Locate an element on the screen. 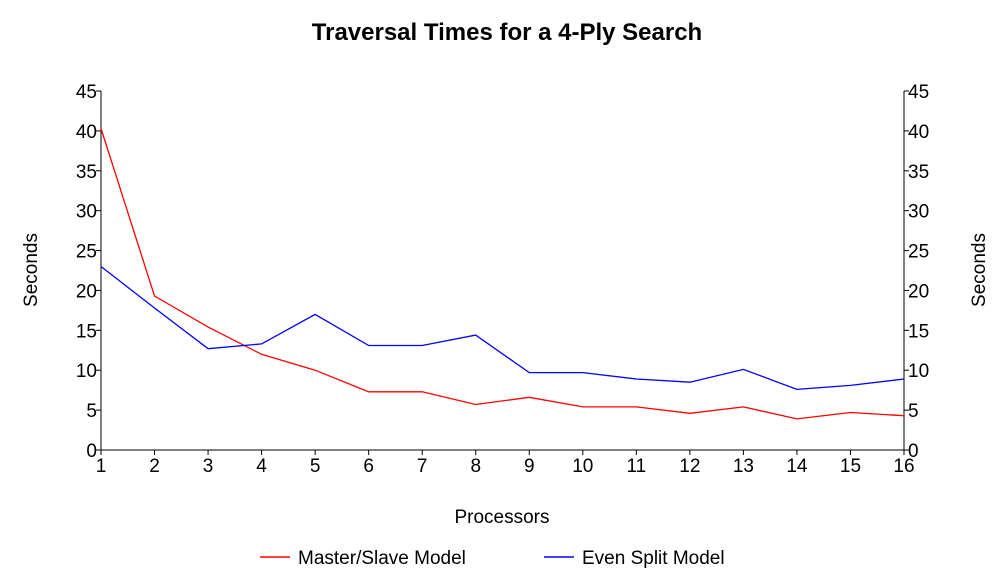 This screenshot has width=1005, height=586. x-ticks: 1 2 3 4 5 6 7 8 9 10 11 12 13 14 15 16 is located at coordinates (505, 463).